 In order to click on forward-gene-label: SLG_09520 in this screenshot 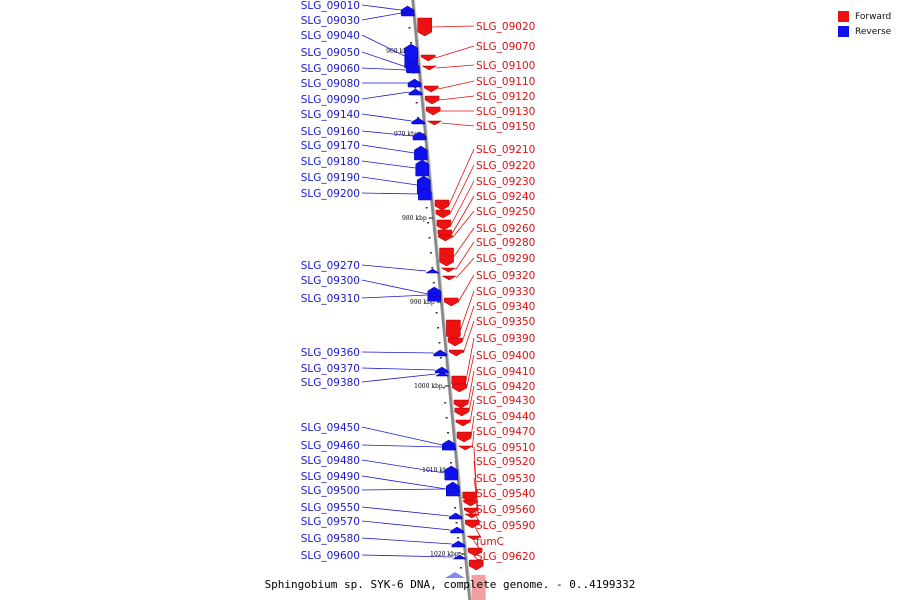, I will do `click(505, 462)`.